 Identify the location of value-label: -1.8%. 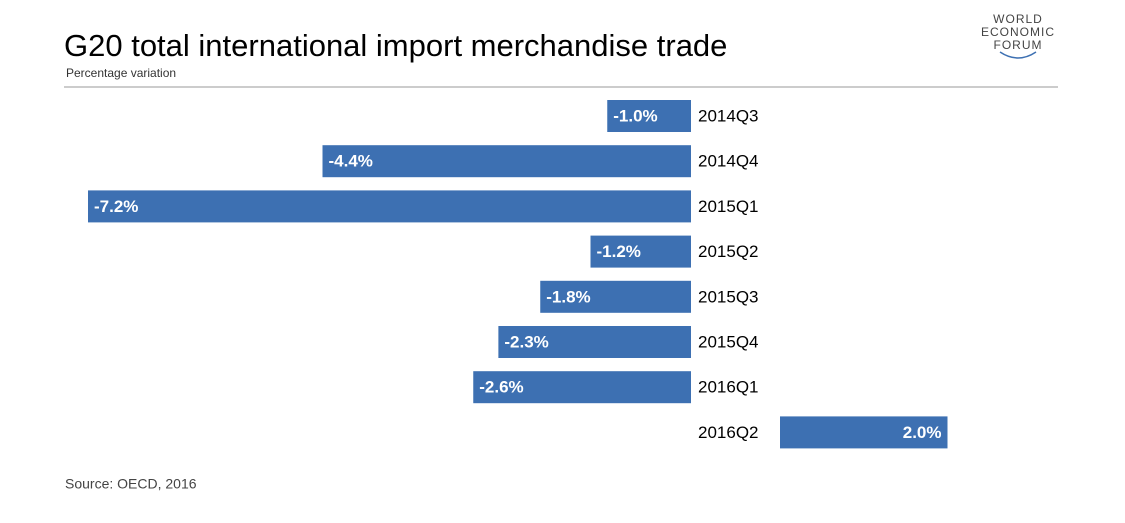
(568, 296).